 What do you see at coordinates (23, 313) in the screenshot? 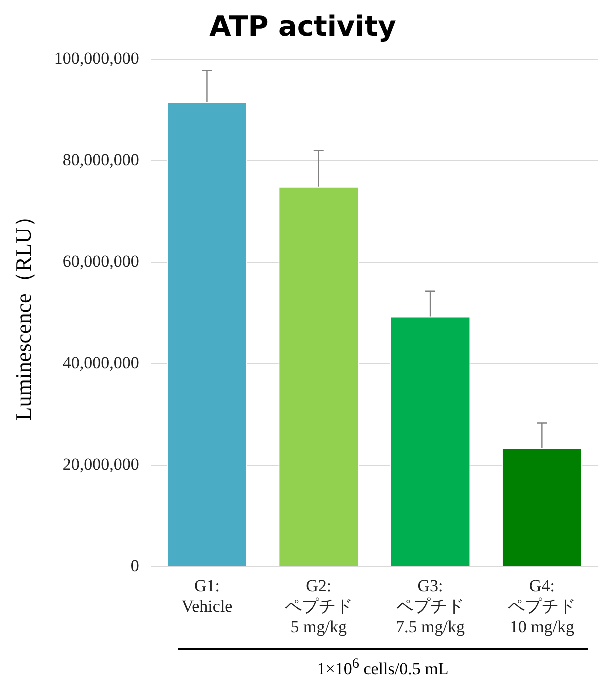
I see `y-axis-title: Luminescence（RLU）` at bounding box center [23, 313].